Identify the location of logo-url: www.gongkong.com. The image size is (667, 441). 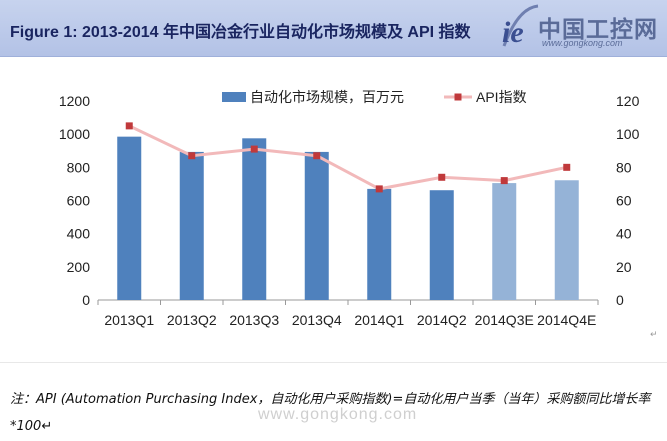
(582, 43).